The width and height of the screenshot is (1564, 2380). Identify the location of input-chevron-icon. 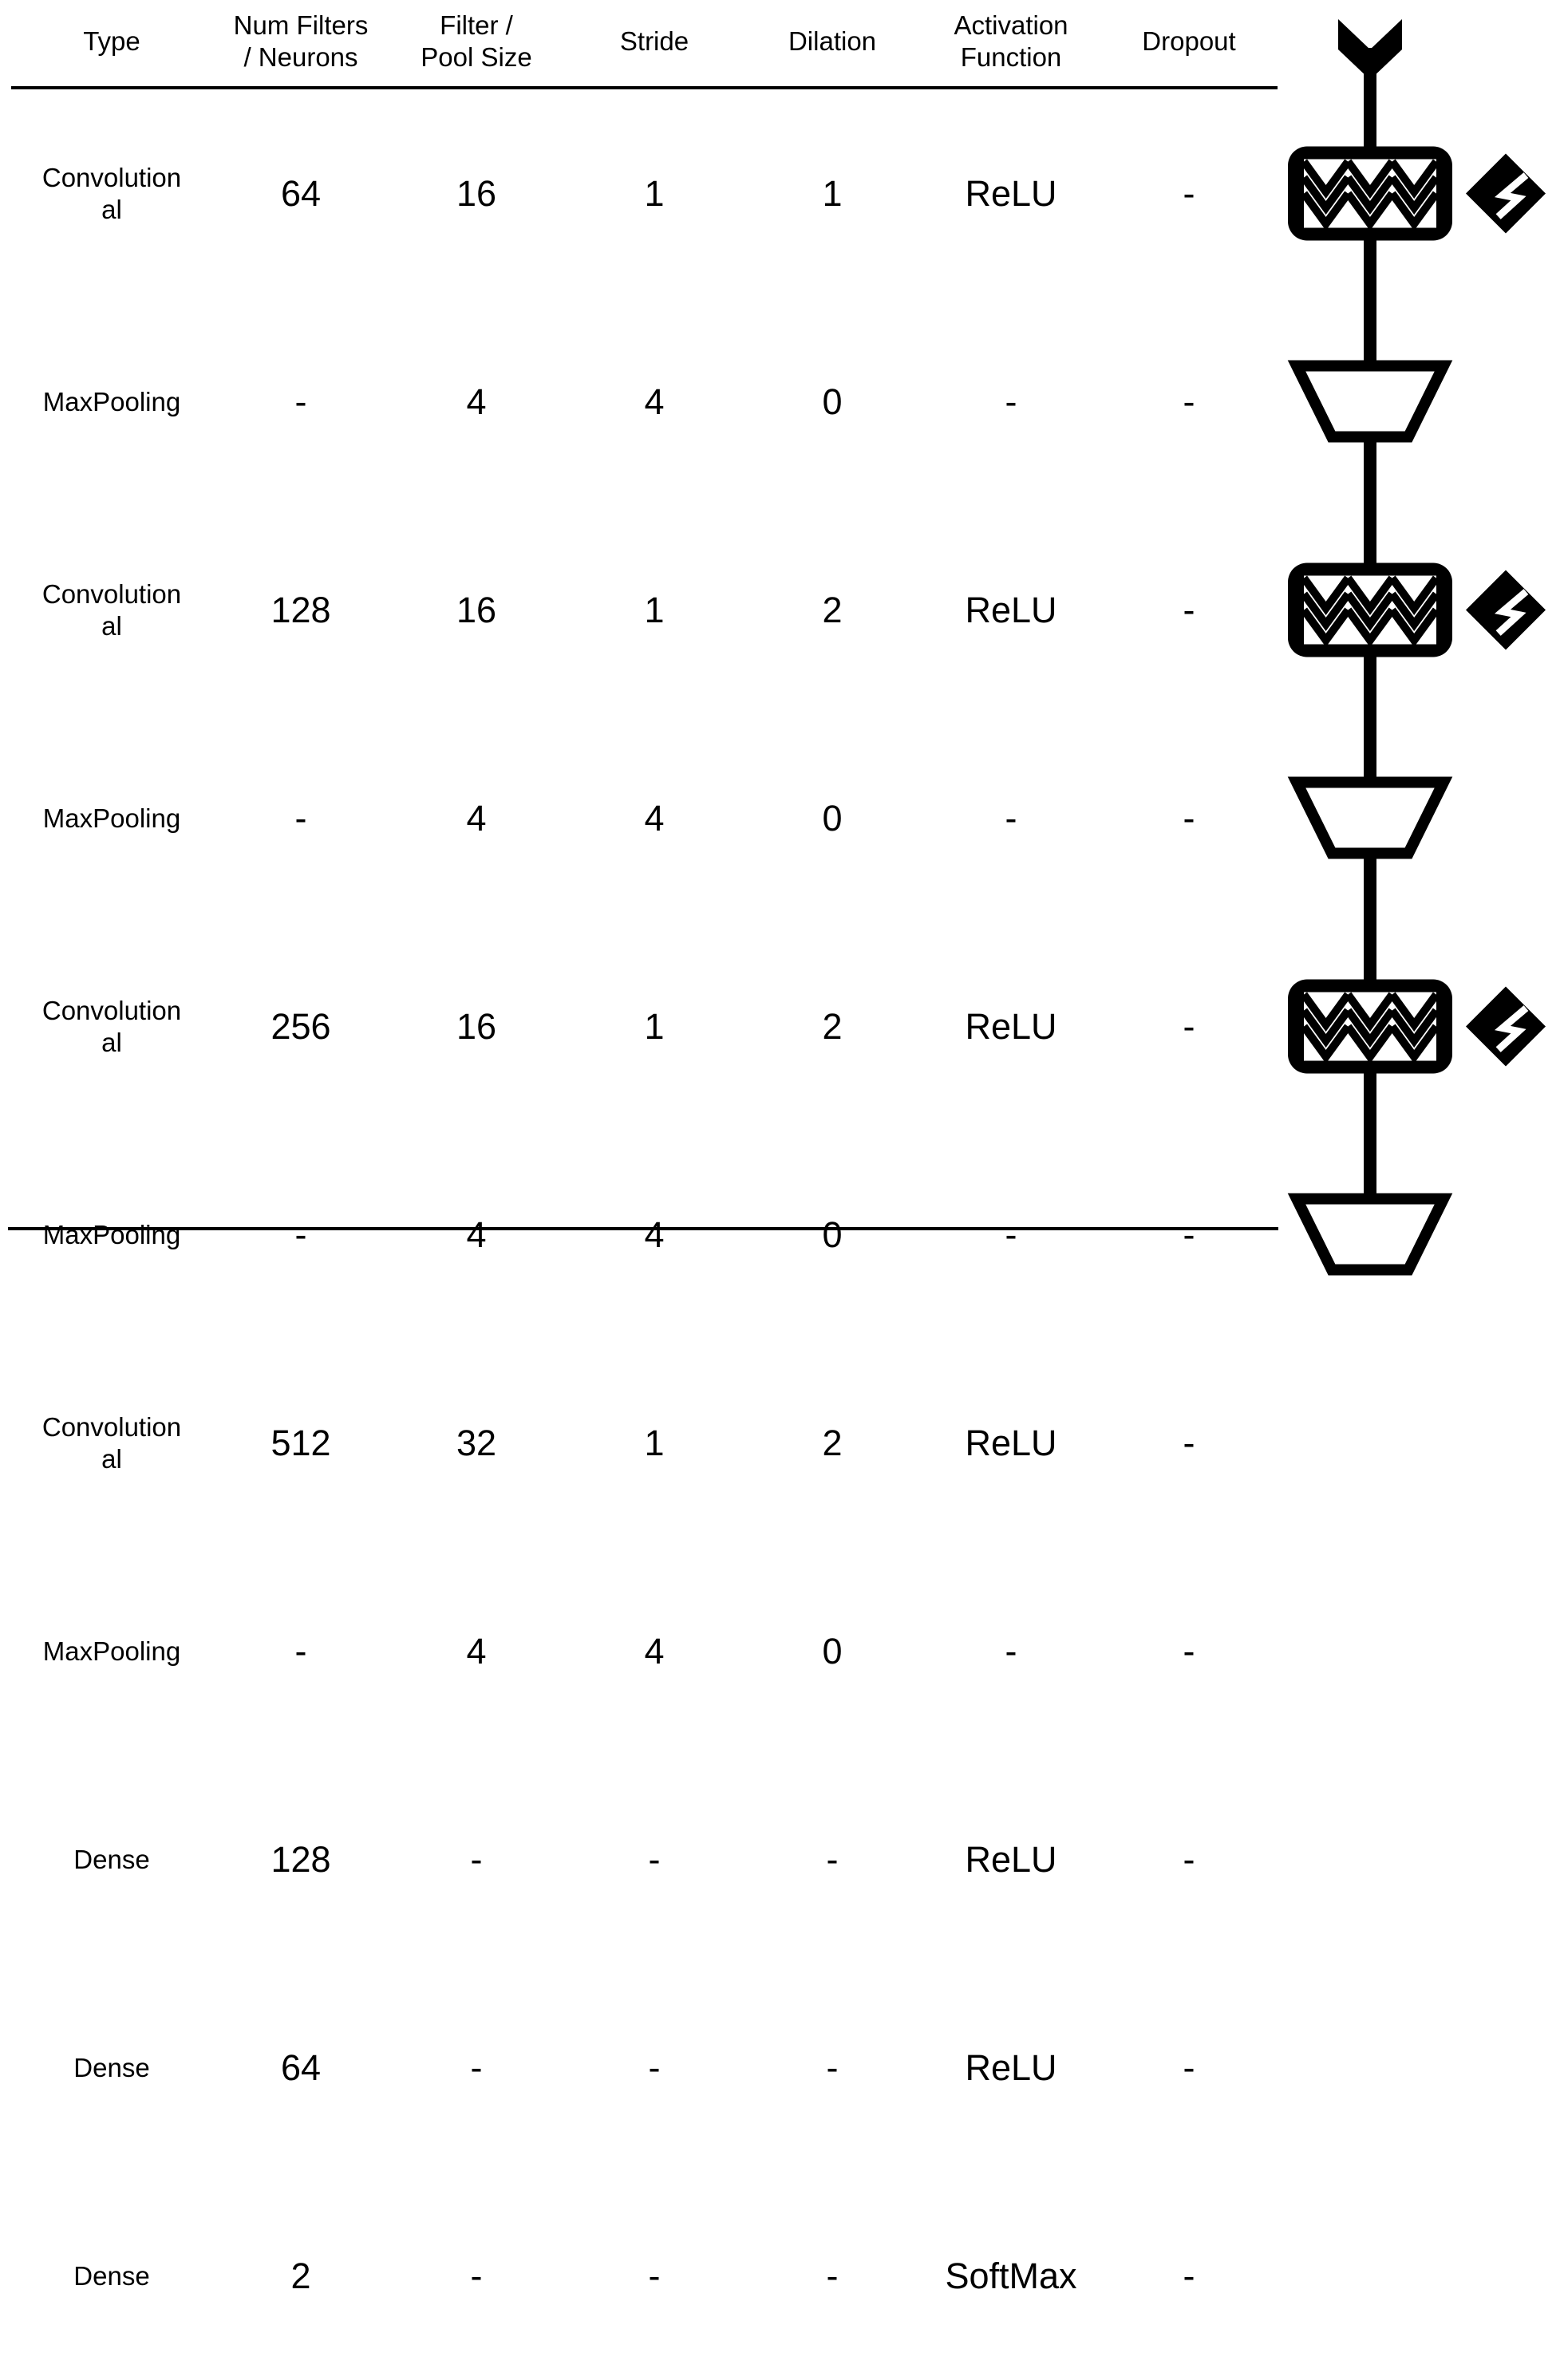
(1370, 49).